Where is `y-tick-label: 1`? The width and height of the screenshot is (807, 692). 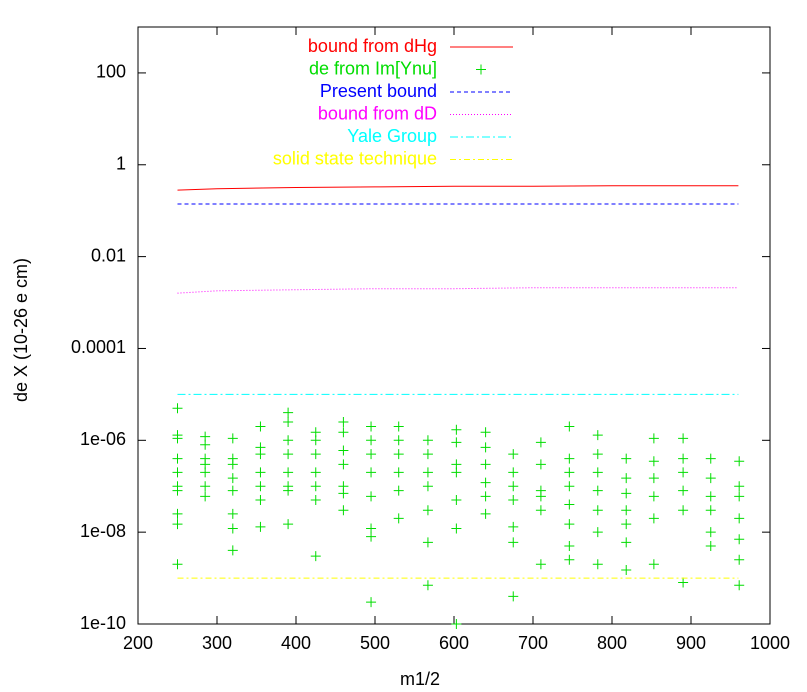 y-tick-label: 1 is located at coordinates (121, 164).